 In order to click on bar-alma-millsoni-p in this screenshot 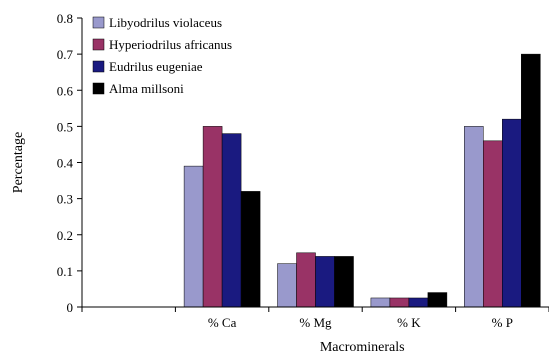, I will do `click(531, 180)`.